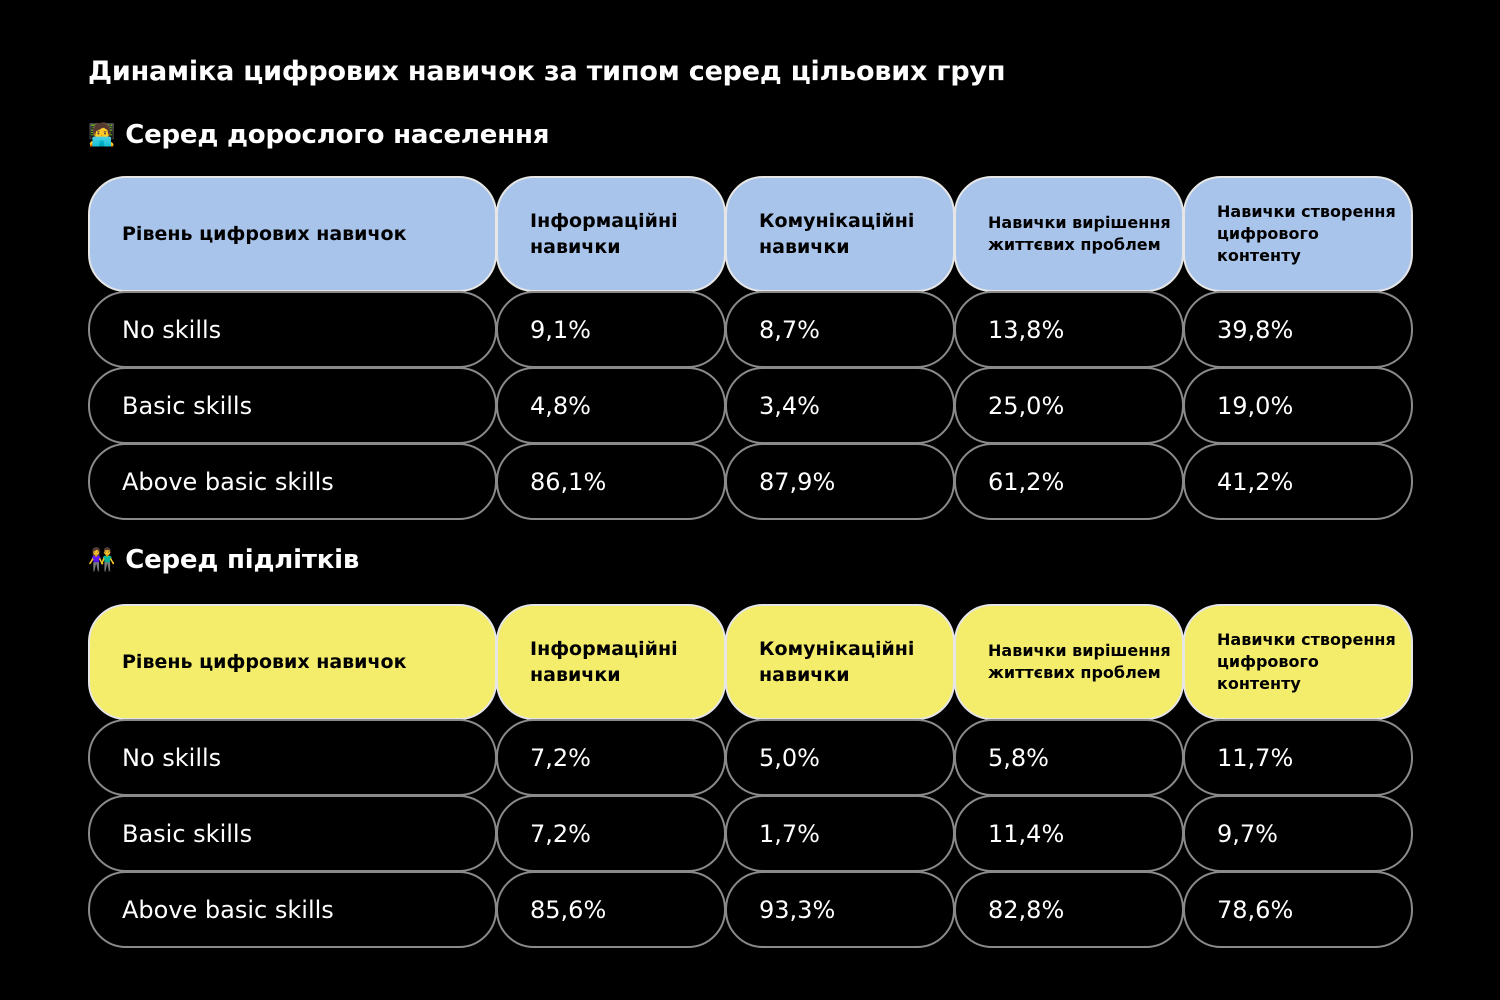  Describe the element at coordinates (840, 833) in the screenshot. I see `table-cell: 1,7%` at that location.